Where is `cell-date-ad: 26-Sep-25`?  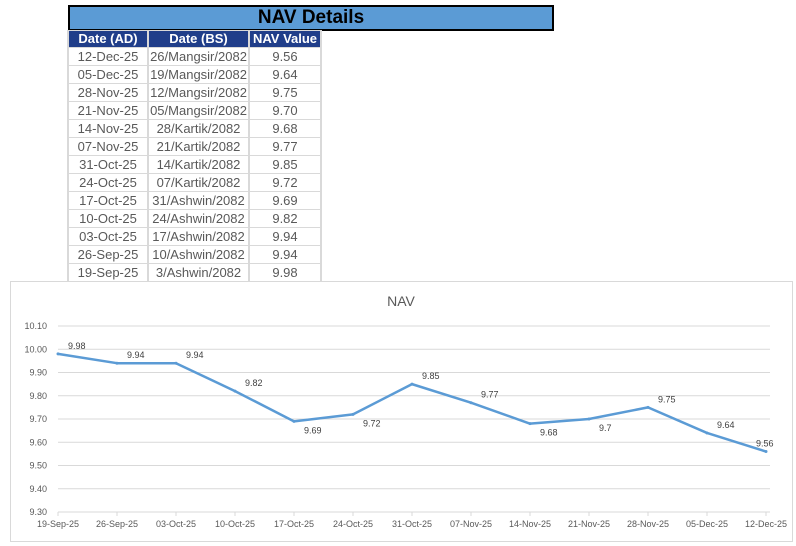
cell-date-ad: 26-Sep-25 is located at coordinates (108, 254).